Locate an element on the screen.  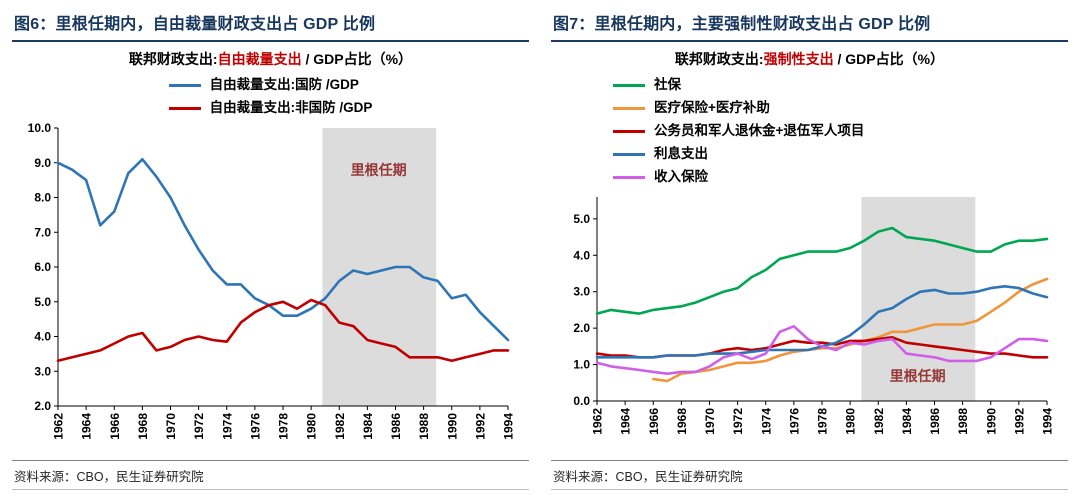
figure7-subtitle: 联邦财政支出:强制性支出 / GDP占比（%） is located at coordinates (809, 59).